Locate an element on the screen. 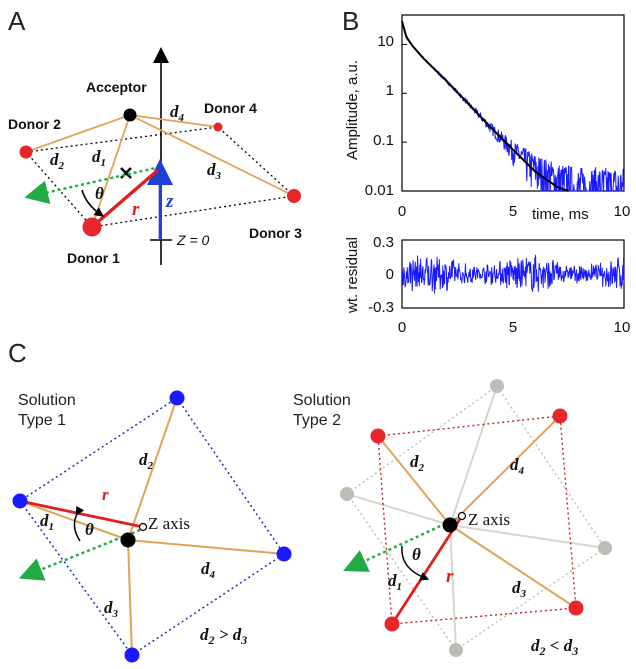  type2-theta-arc is located at coordinates (415, 563).